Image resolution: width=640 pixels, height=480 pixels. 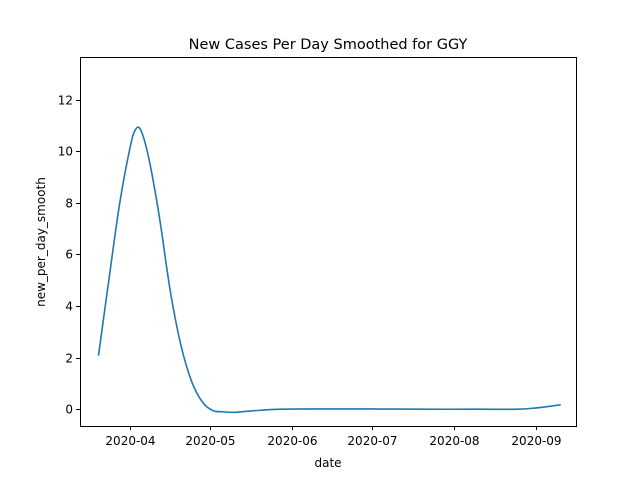 What do you see at coordinates (69, 410) in the screenshot?
I see `y-tick-label: 0` at bounding box center [69, 410].